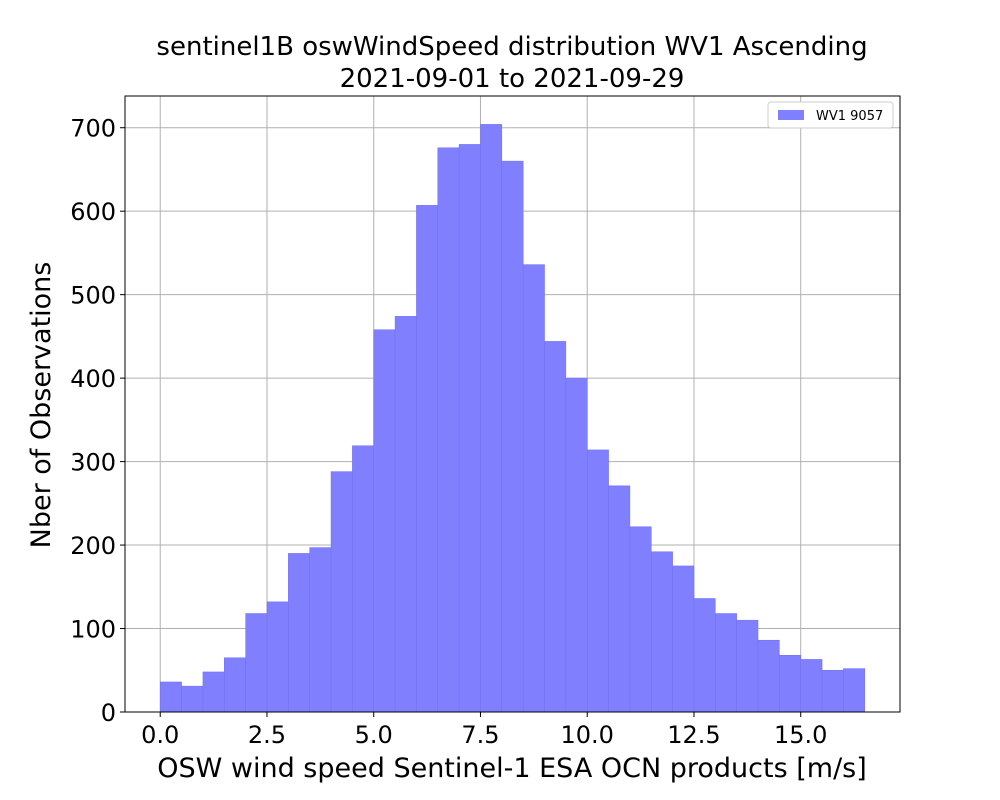 The height and width of the screenshot is (800, 1000). I want to click on y-tick-label: 100, so click(93, 630).